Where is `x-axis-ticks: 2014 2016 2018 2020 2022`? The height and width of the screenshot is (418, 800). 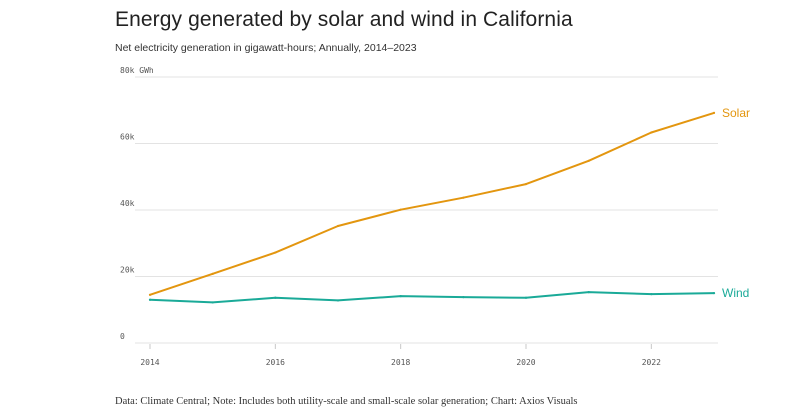 x-axis-ticks: 2014 2016 2018 2020 2022 is located at coordinates (400, 355).